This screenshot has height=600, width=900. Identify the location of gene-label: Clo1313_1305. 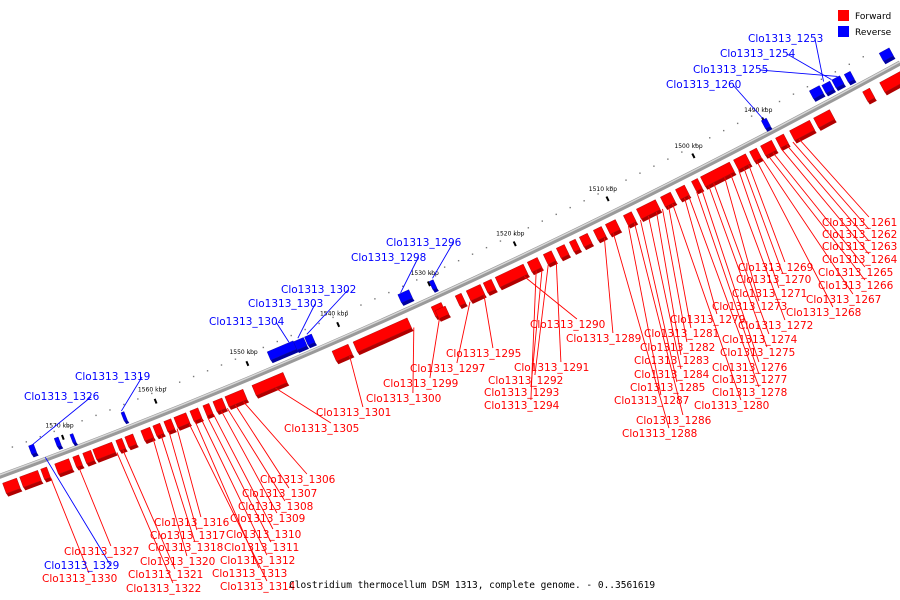
(321, 429).